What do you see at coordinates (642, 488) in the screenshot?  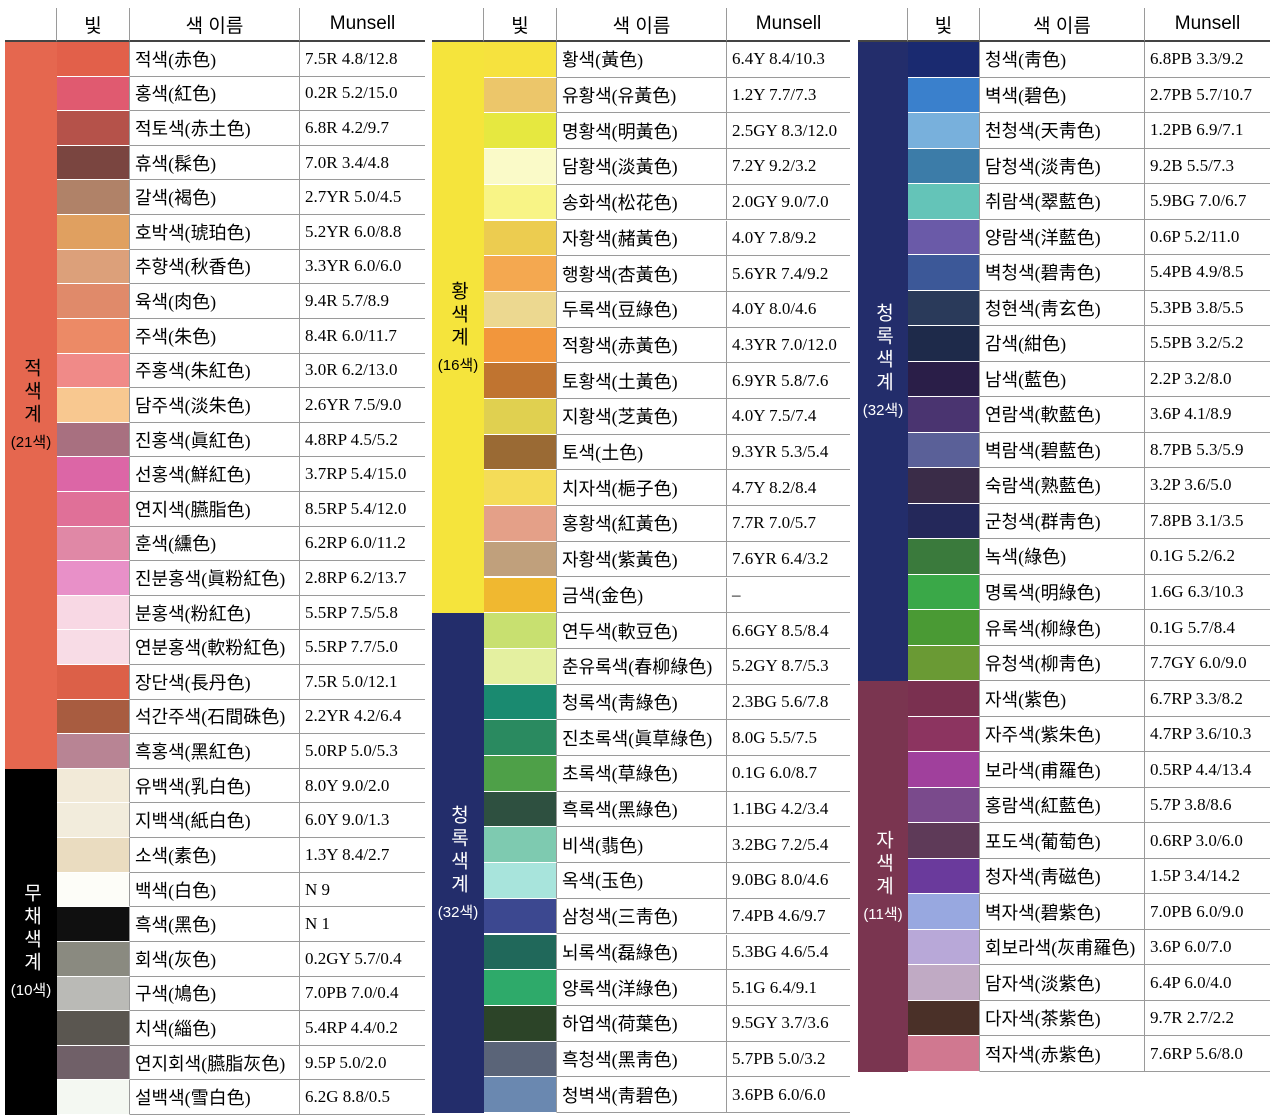 I see `color-name: 치자색(梔子色)` at bounding box center [642, 488].